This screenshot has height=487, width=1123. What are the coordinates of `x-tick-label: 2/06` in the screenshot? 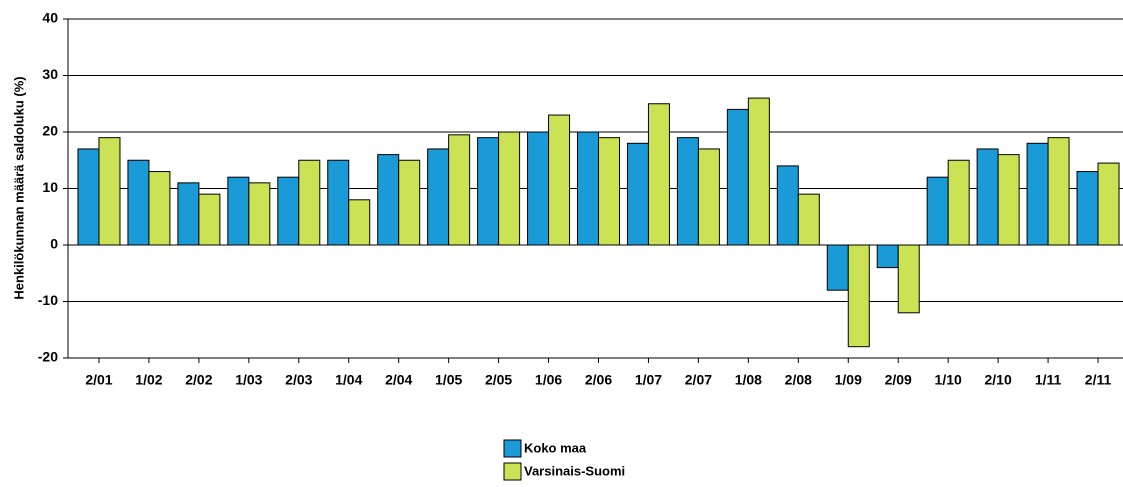 It's located at (598, 380).